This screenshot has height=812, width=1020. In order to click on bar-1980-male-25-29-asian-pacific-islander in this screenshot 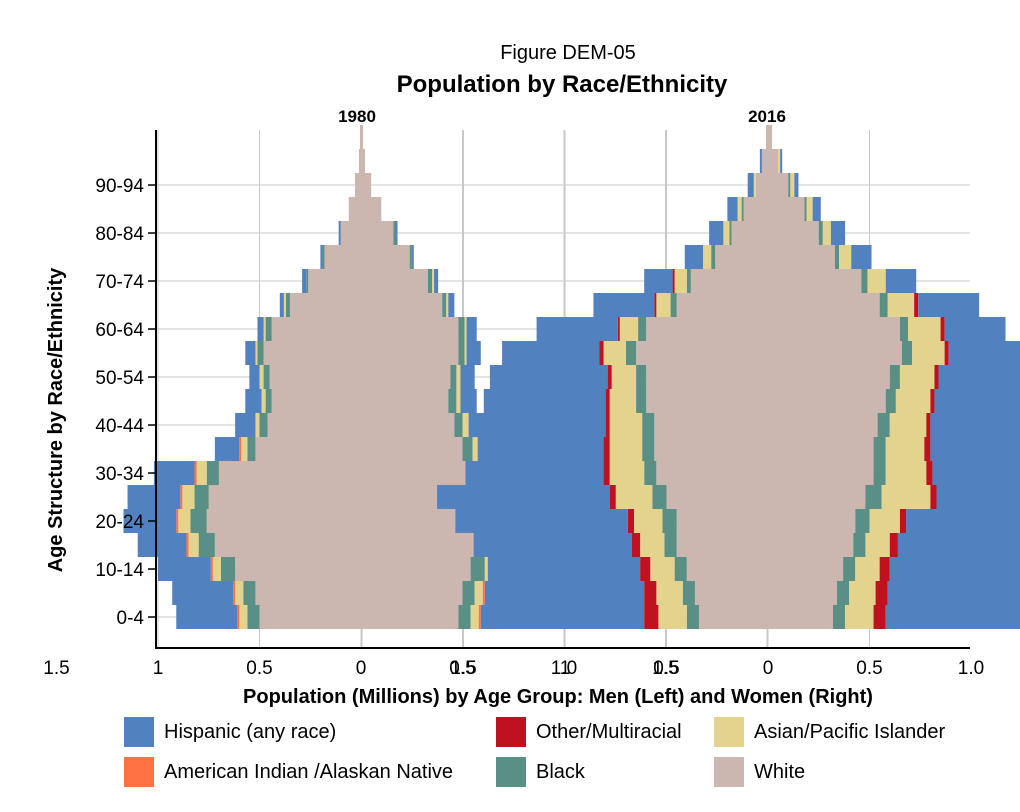, I will do `click(188, 497)`.